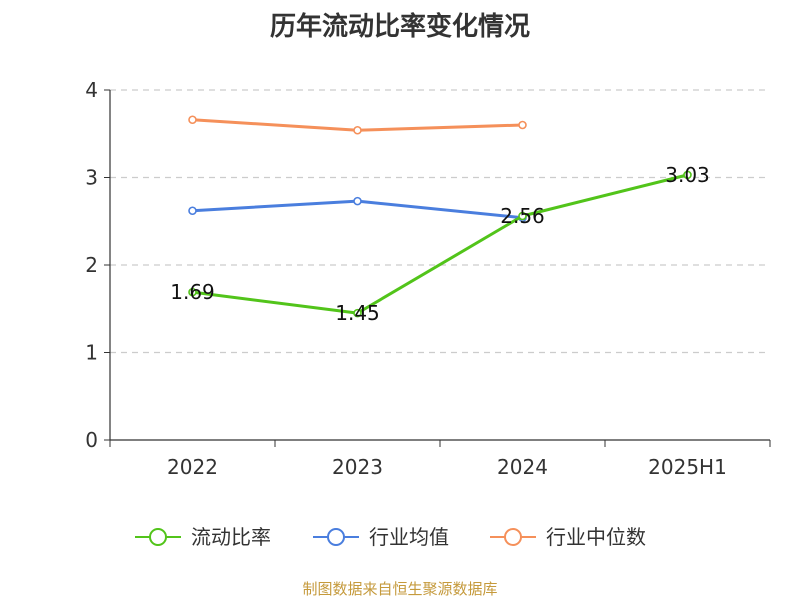  I want to click on legend: 流动比率 行业均值 行业中位数, so click(390, 537).